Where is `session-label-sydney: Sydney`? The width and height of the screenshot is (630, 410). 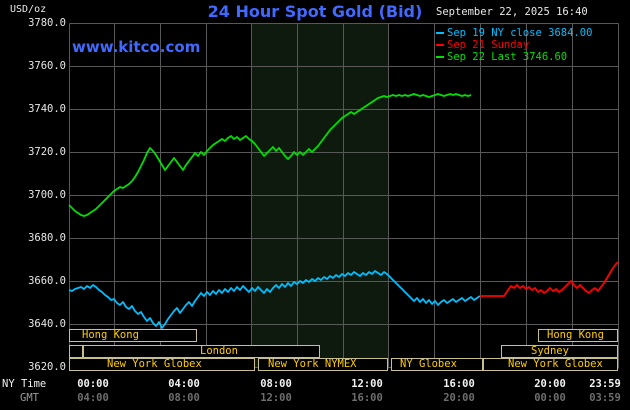 session-label-sydney: Sydney is located at coordinates (550, 351).